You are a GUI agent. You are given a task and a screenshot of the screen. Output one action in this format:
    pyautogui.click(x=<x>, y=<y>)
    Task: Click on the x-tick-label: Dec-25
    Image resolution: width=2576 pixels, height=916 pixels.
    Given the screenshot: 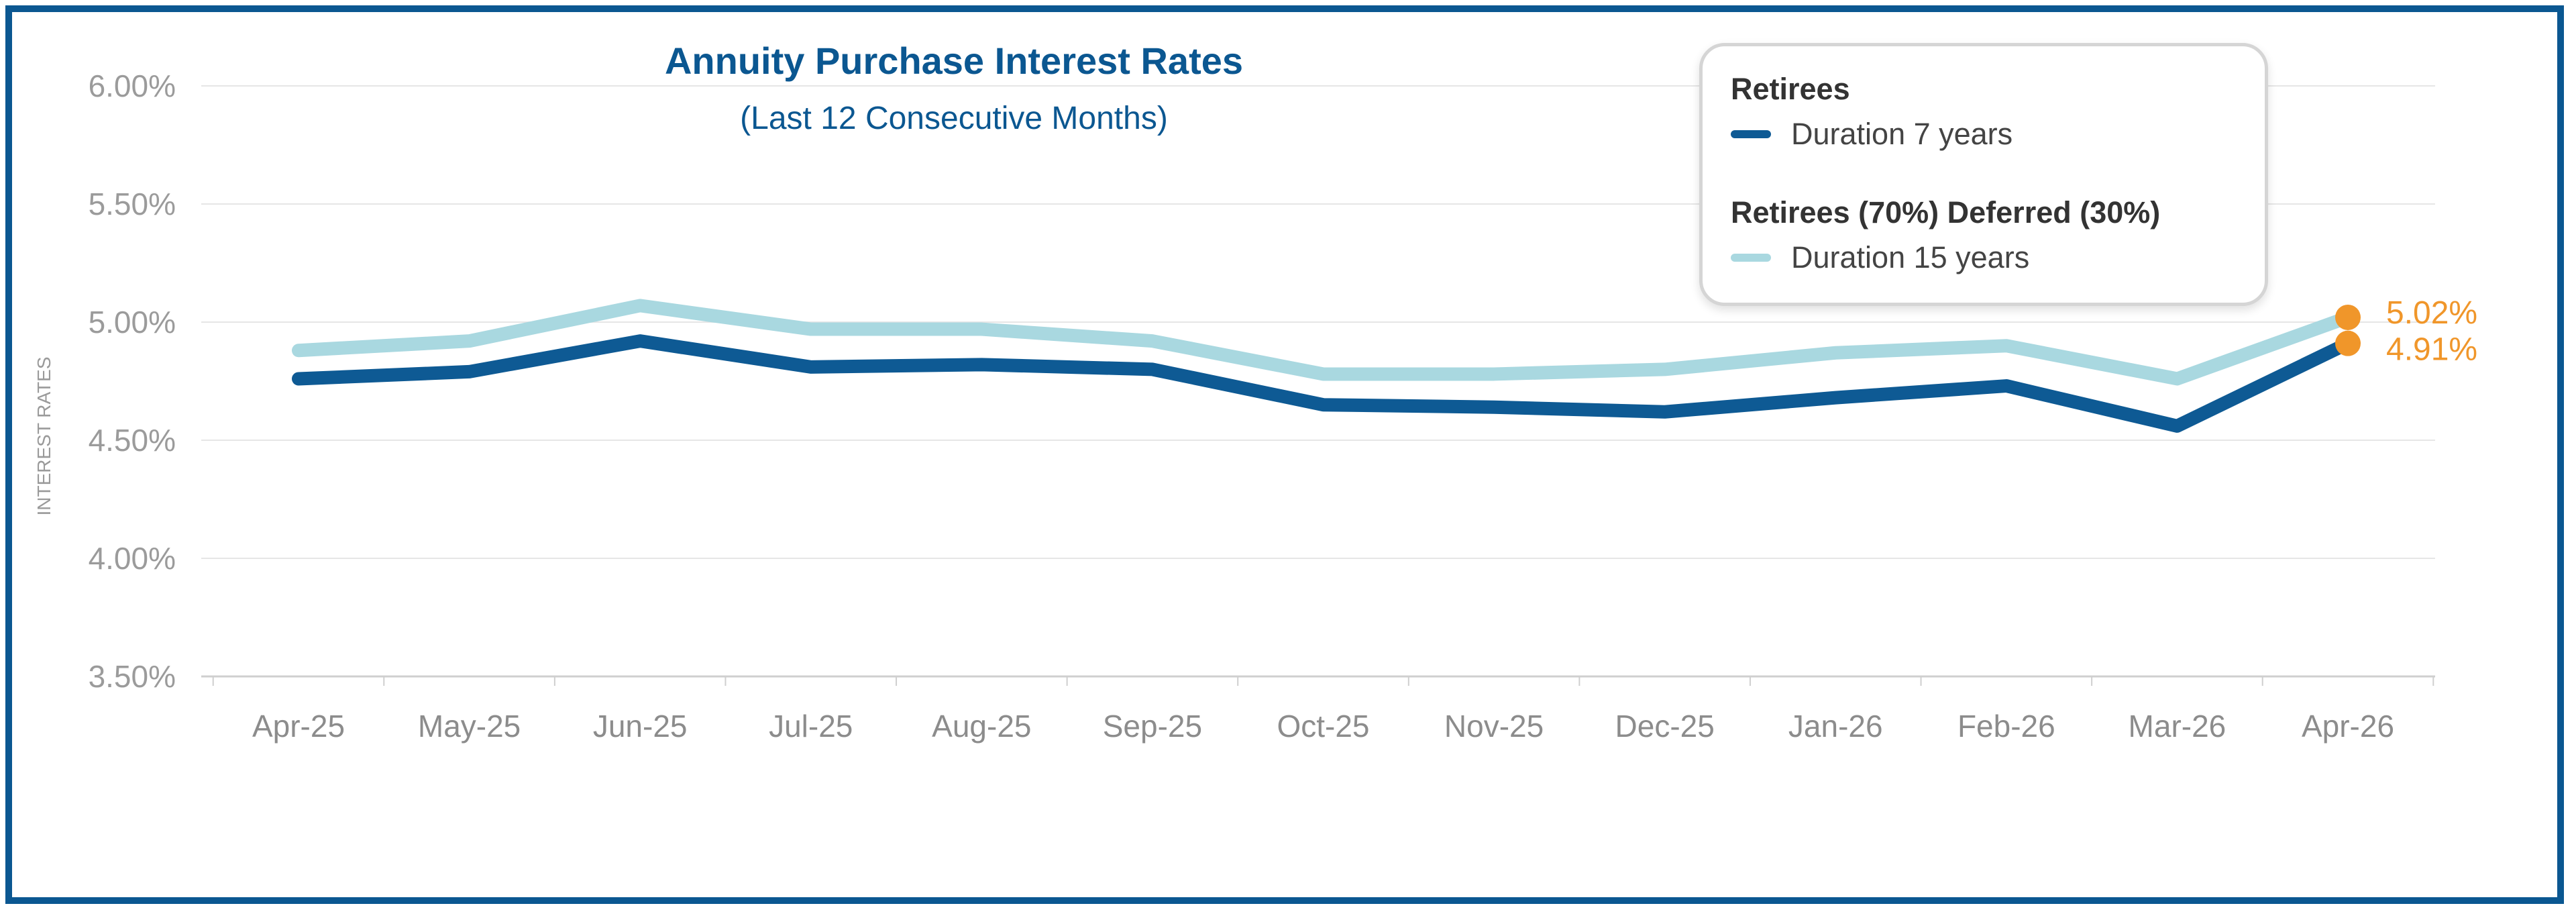 What is the action you would take?
    pyautogui.click(x=1665, y=726)
    